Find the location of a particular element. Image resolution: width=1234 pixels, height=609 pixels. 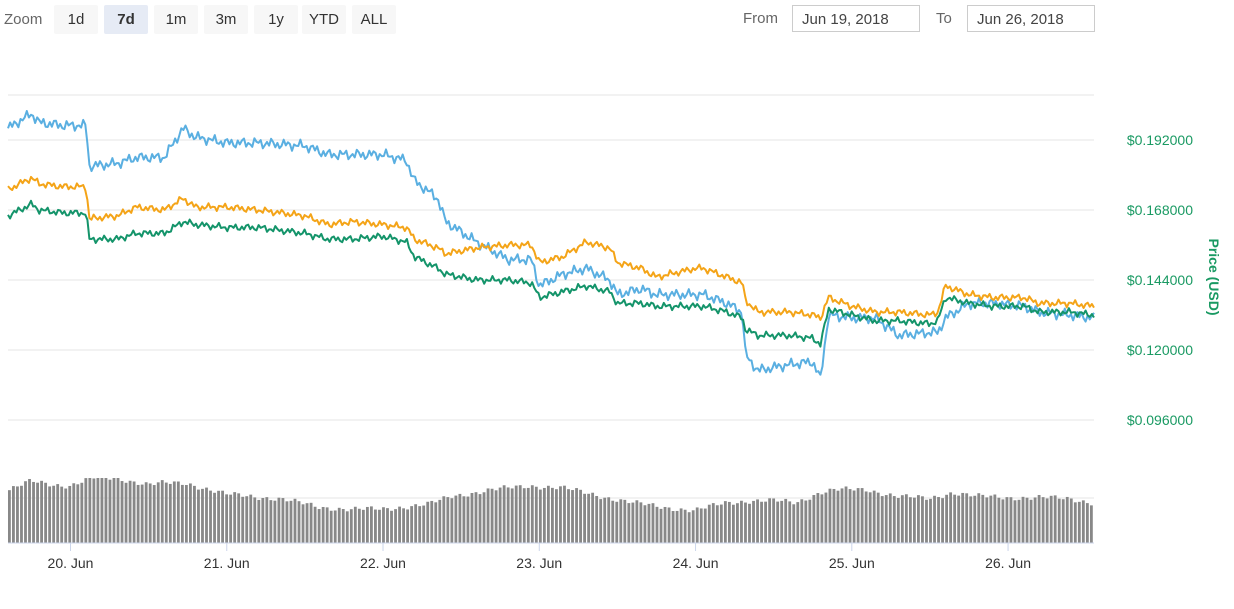

zoom-all-button: ALL is located at coordinates (374, 19).